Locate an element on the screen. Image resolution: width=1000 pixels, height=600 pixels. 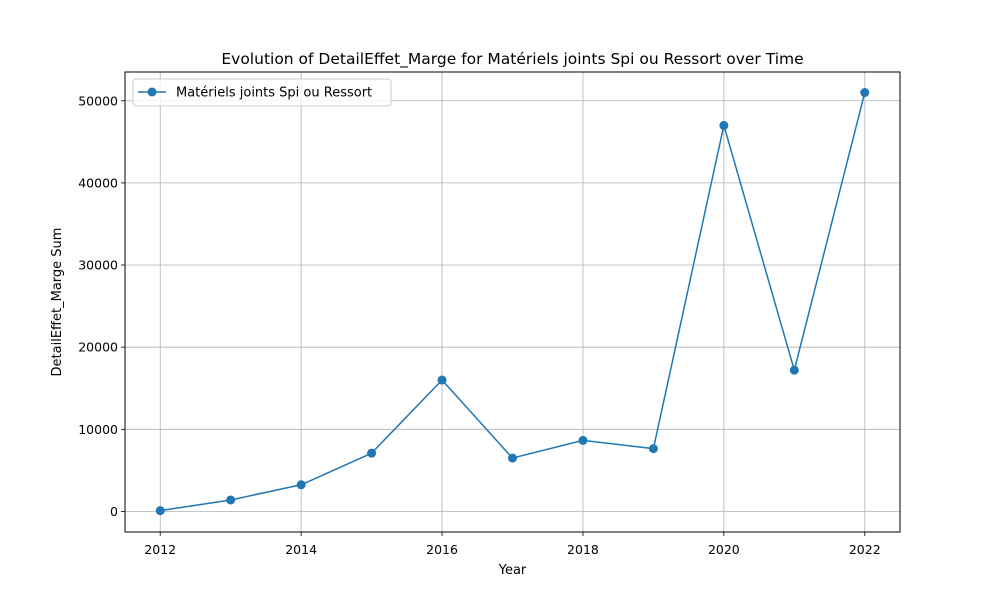
x-tick-label: 2020 is located at coordinates (724, 549).